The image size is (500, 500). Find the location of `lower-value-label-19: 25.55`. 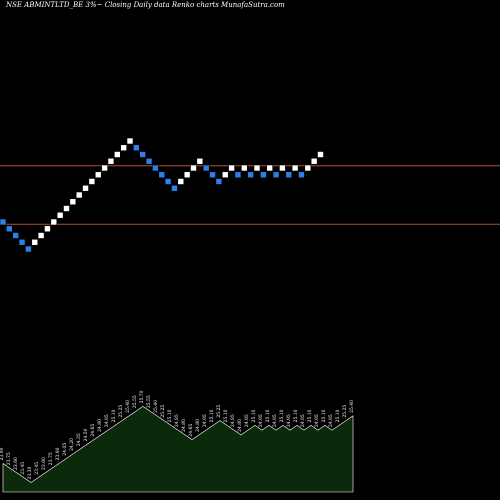

lower-value-label-19: 25.55 is located at coordinates (135, 401).